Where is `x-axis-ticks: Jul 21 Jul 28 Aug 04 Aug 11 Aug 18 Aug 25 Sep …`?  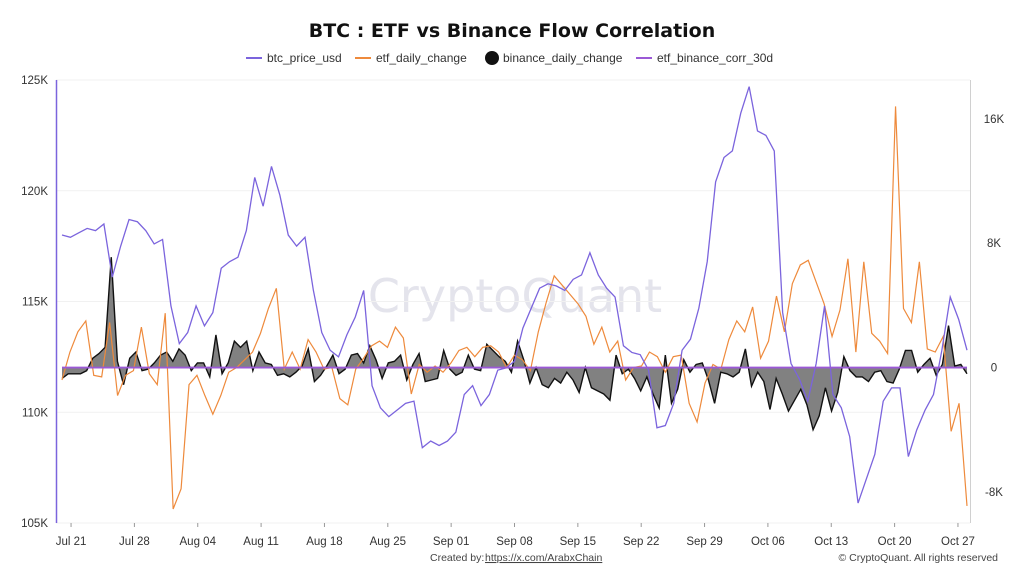
x-axis-ticks: Jul 21 Jul 28 Aug 04 Aug 11 Aug 18 Aug 25 Sep … is located at coordinates (515, 535).